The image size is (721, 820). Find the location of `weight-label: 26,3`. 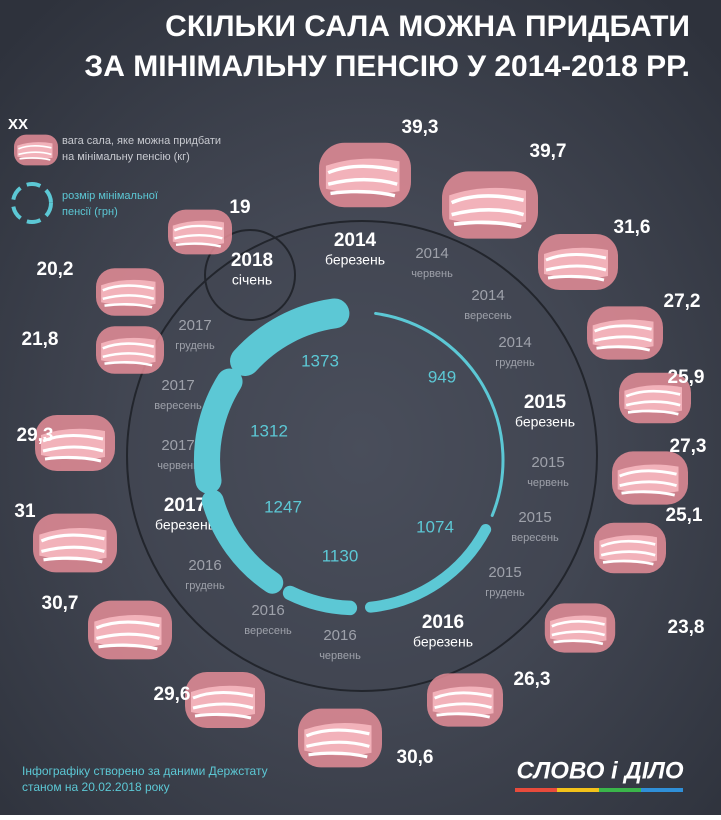

weight-label: 26,3 is located at coordinates (532, 679).